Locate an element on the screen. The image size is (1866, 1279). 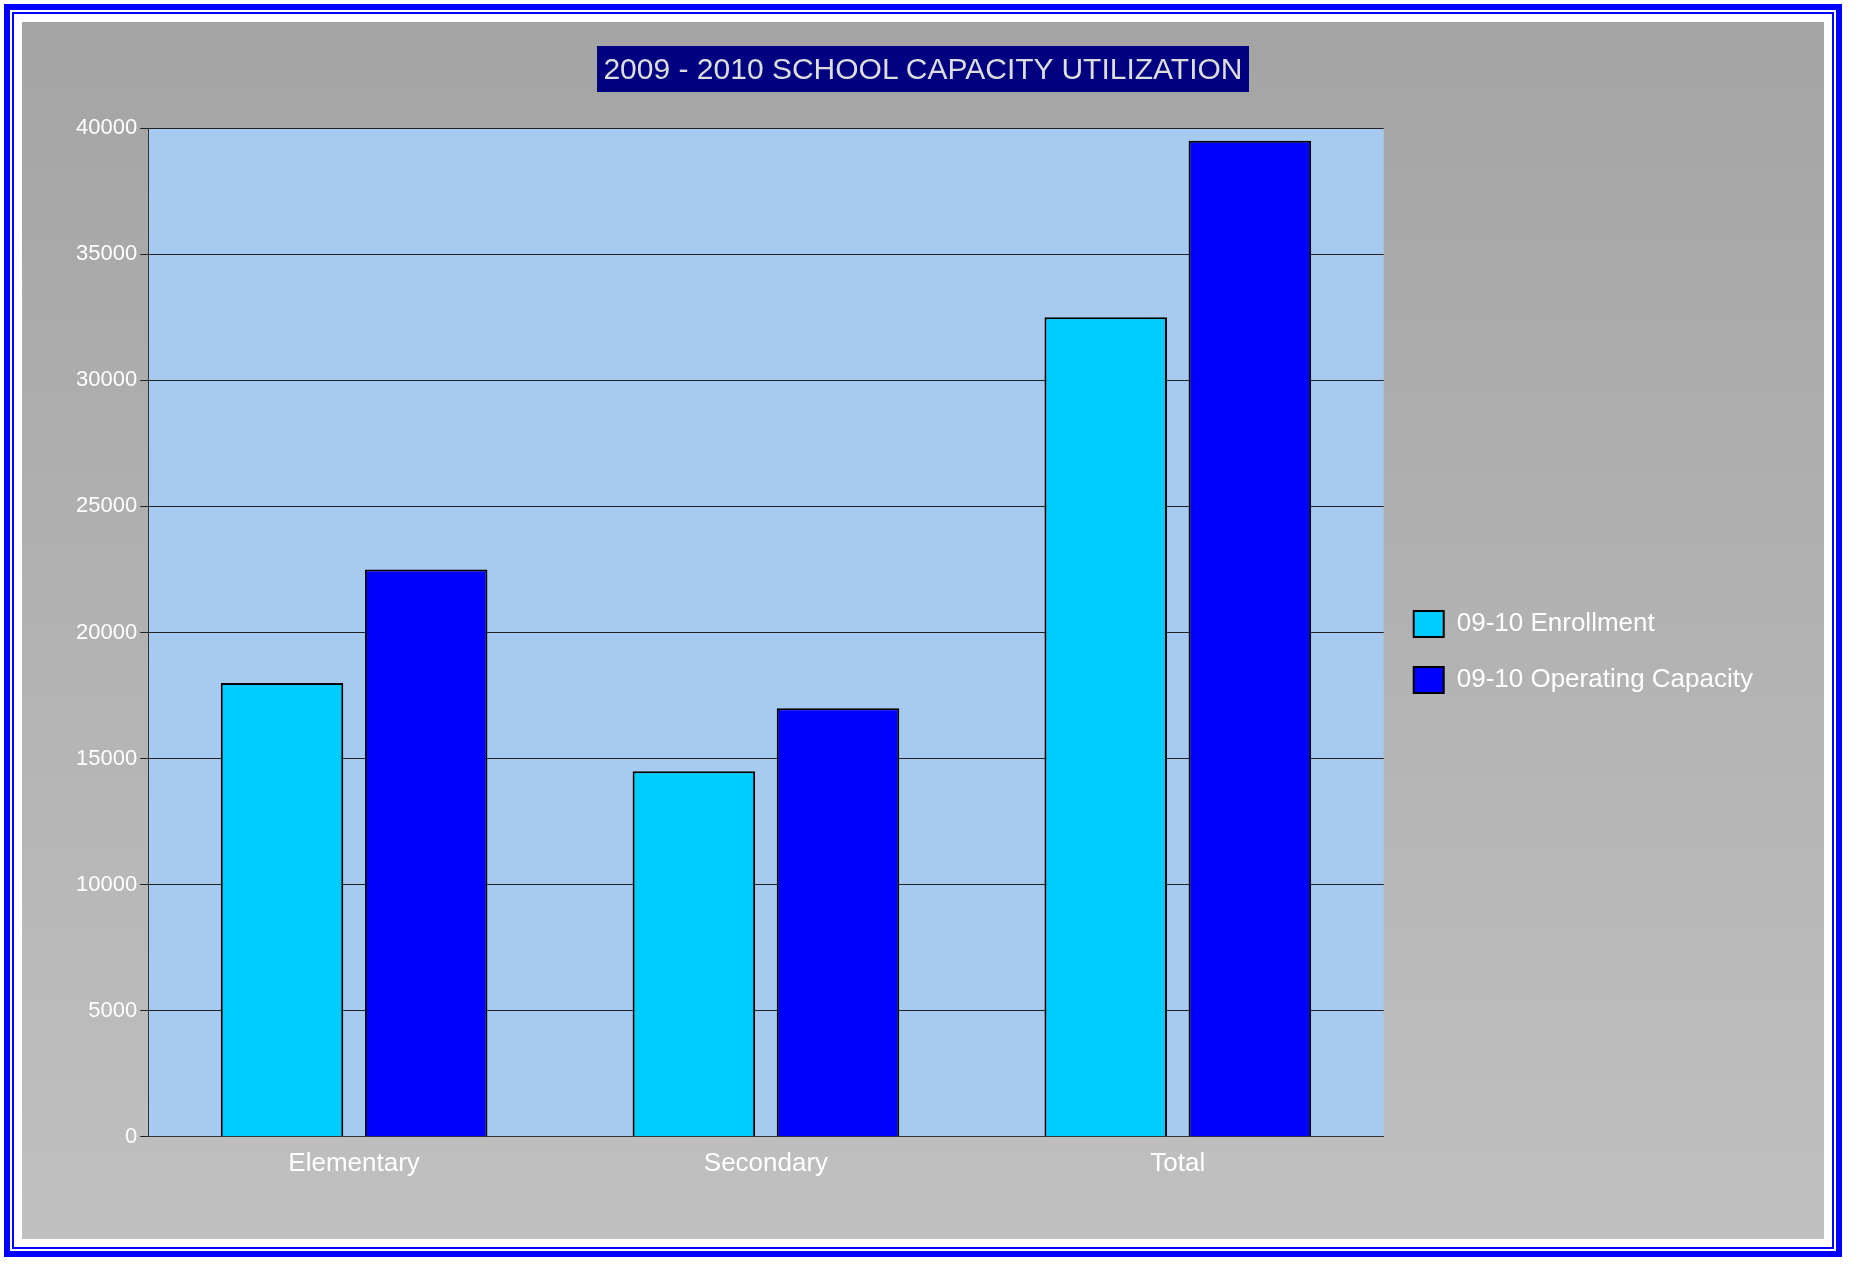
y-tick-label: 40000 is located at coordinates (106, 127).